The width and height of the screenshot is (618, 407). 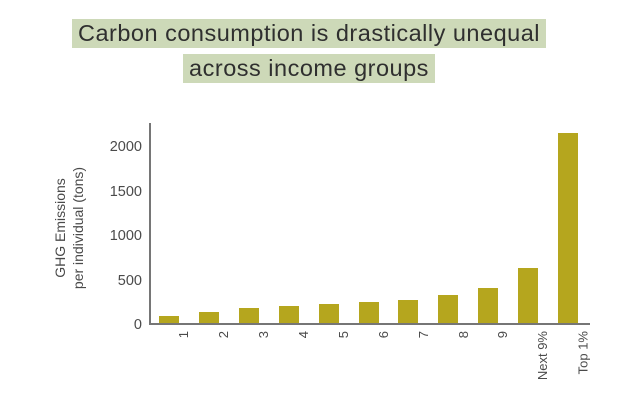 I want to click on y-tick-2000: 2000, so click(x=125, y=147).